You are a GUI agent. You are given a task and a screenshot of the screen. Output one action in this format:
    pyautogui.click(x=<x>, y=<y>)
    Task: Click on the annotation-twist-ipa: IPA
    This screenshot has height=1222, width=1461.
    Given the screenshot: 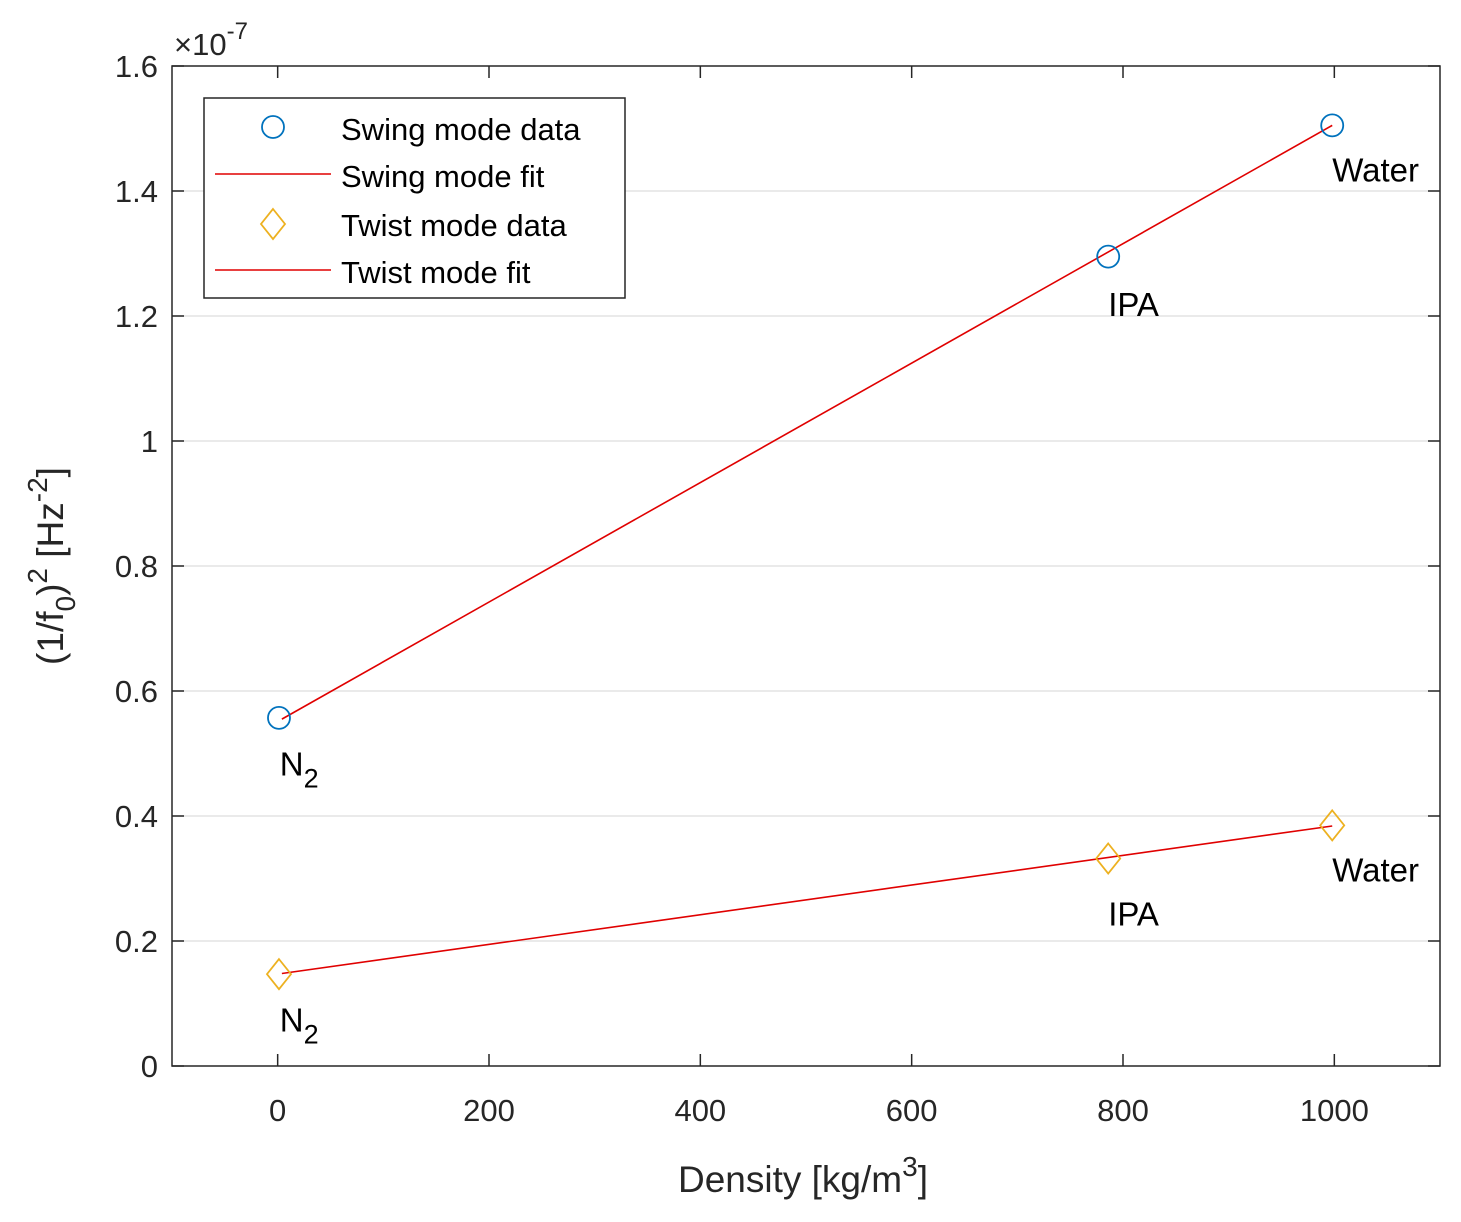 What is the action you would take?
    pyautogui.click(x=1133, y=913)
    